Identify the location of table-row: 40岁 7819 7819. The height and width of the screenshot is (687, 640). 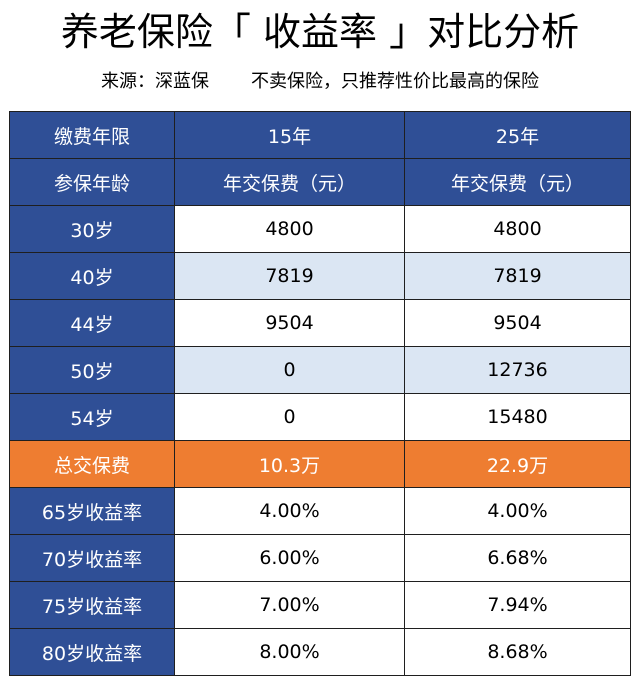
(320, 276).